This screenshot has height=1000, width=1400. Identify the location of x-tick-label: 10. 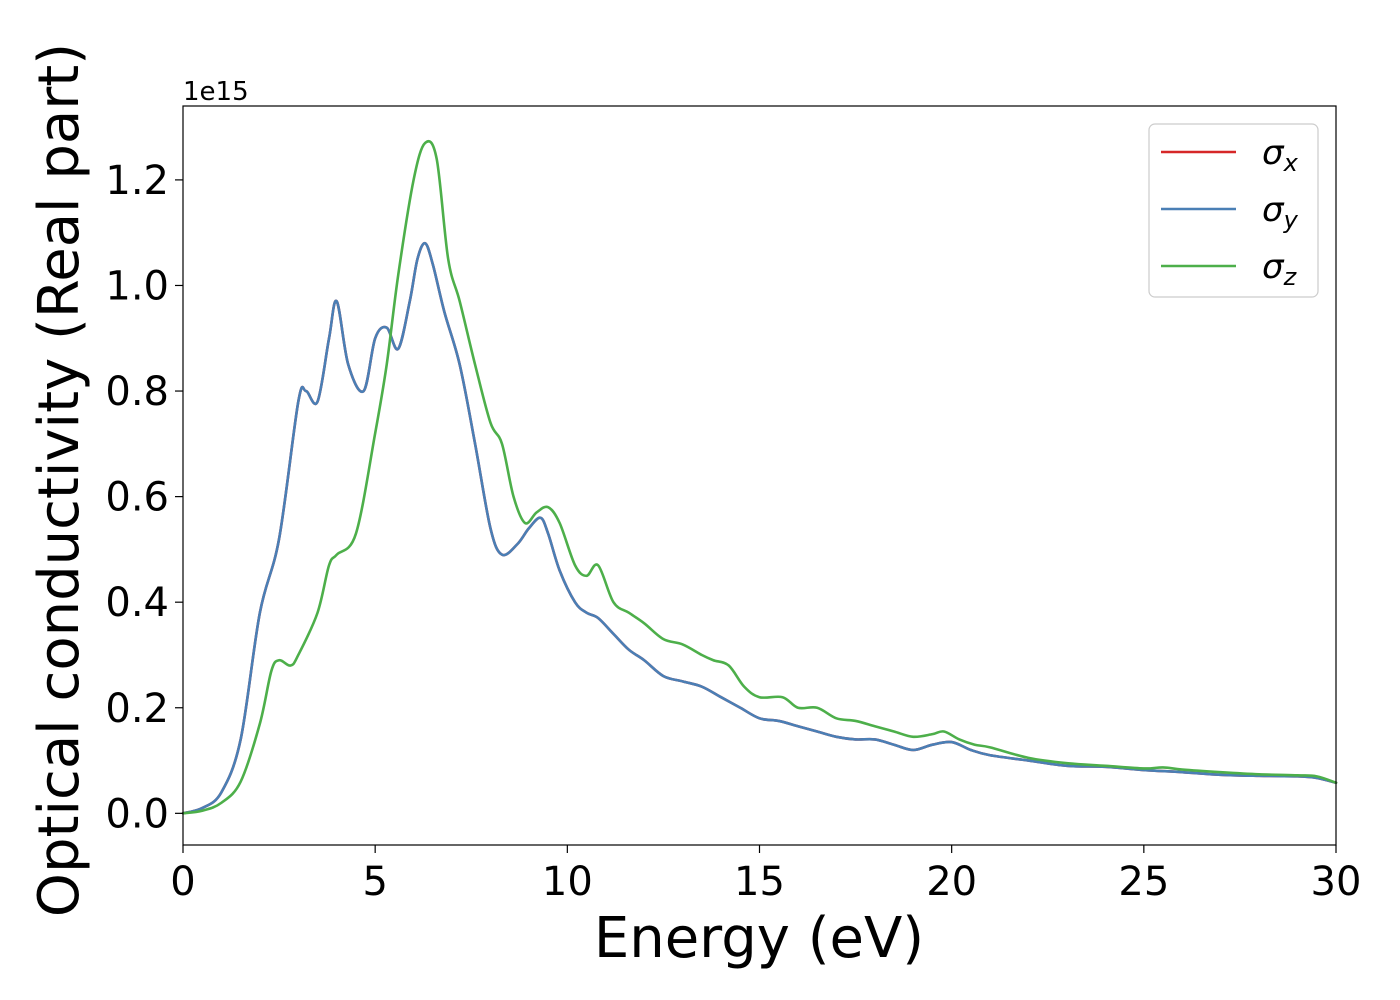
(567, 882).